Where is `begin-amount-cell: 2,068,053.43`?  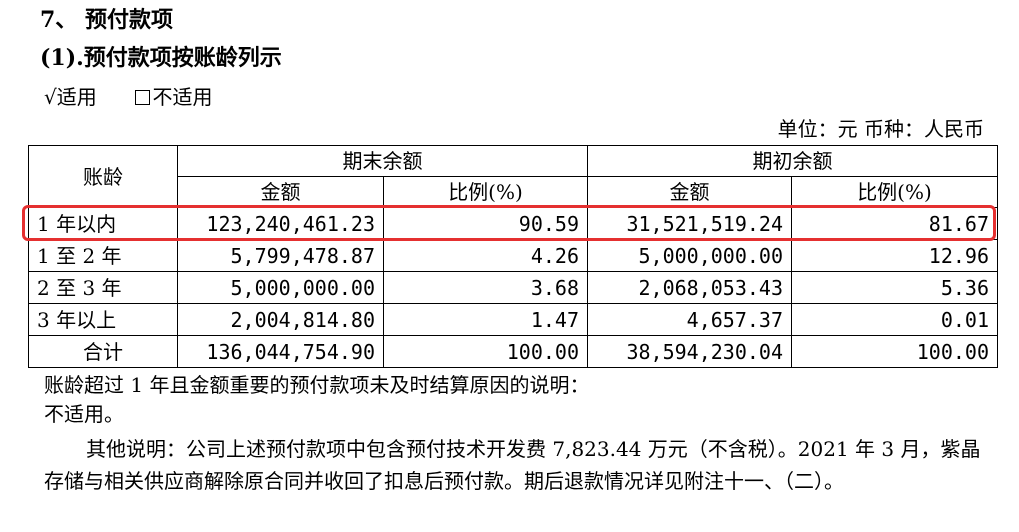 begin-amount-cell: 2,068,053.43 is located at coordinates (689, 287).